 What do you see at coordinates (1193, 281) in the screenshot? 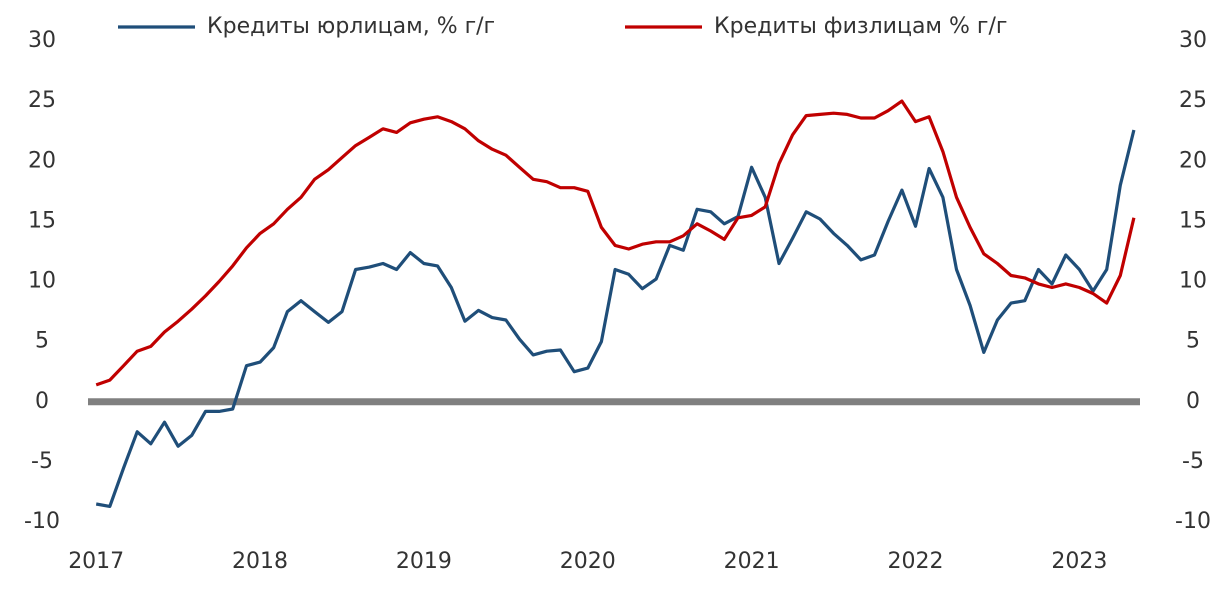
I see `y2-tick-label: 10` at bounding box center [1193, 281].